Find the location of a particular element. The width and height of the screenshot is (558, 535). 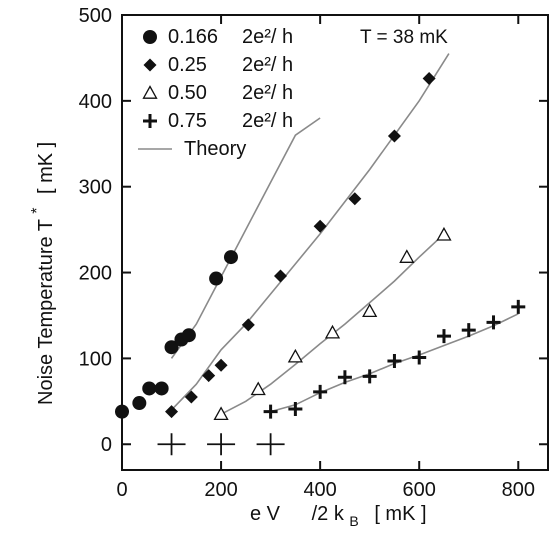

temperature-annotation: T = 38 mK is located at coordinates (404, 37).